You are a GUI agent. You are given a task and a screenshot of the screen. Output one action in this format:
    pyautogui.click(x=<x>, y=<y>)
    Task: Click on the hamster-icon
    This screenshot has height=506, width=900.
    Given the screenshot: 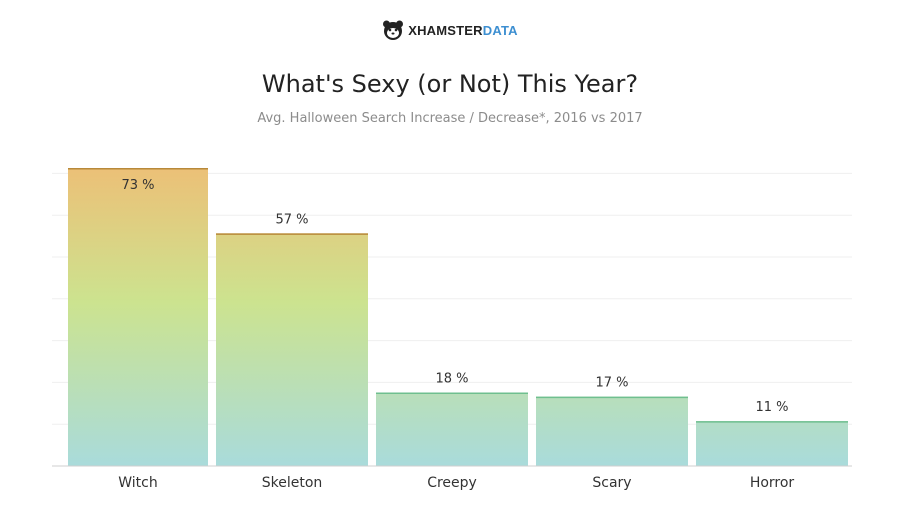 What is the action you would take?
    pyautogui.click(x=393, y=30)
    